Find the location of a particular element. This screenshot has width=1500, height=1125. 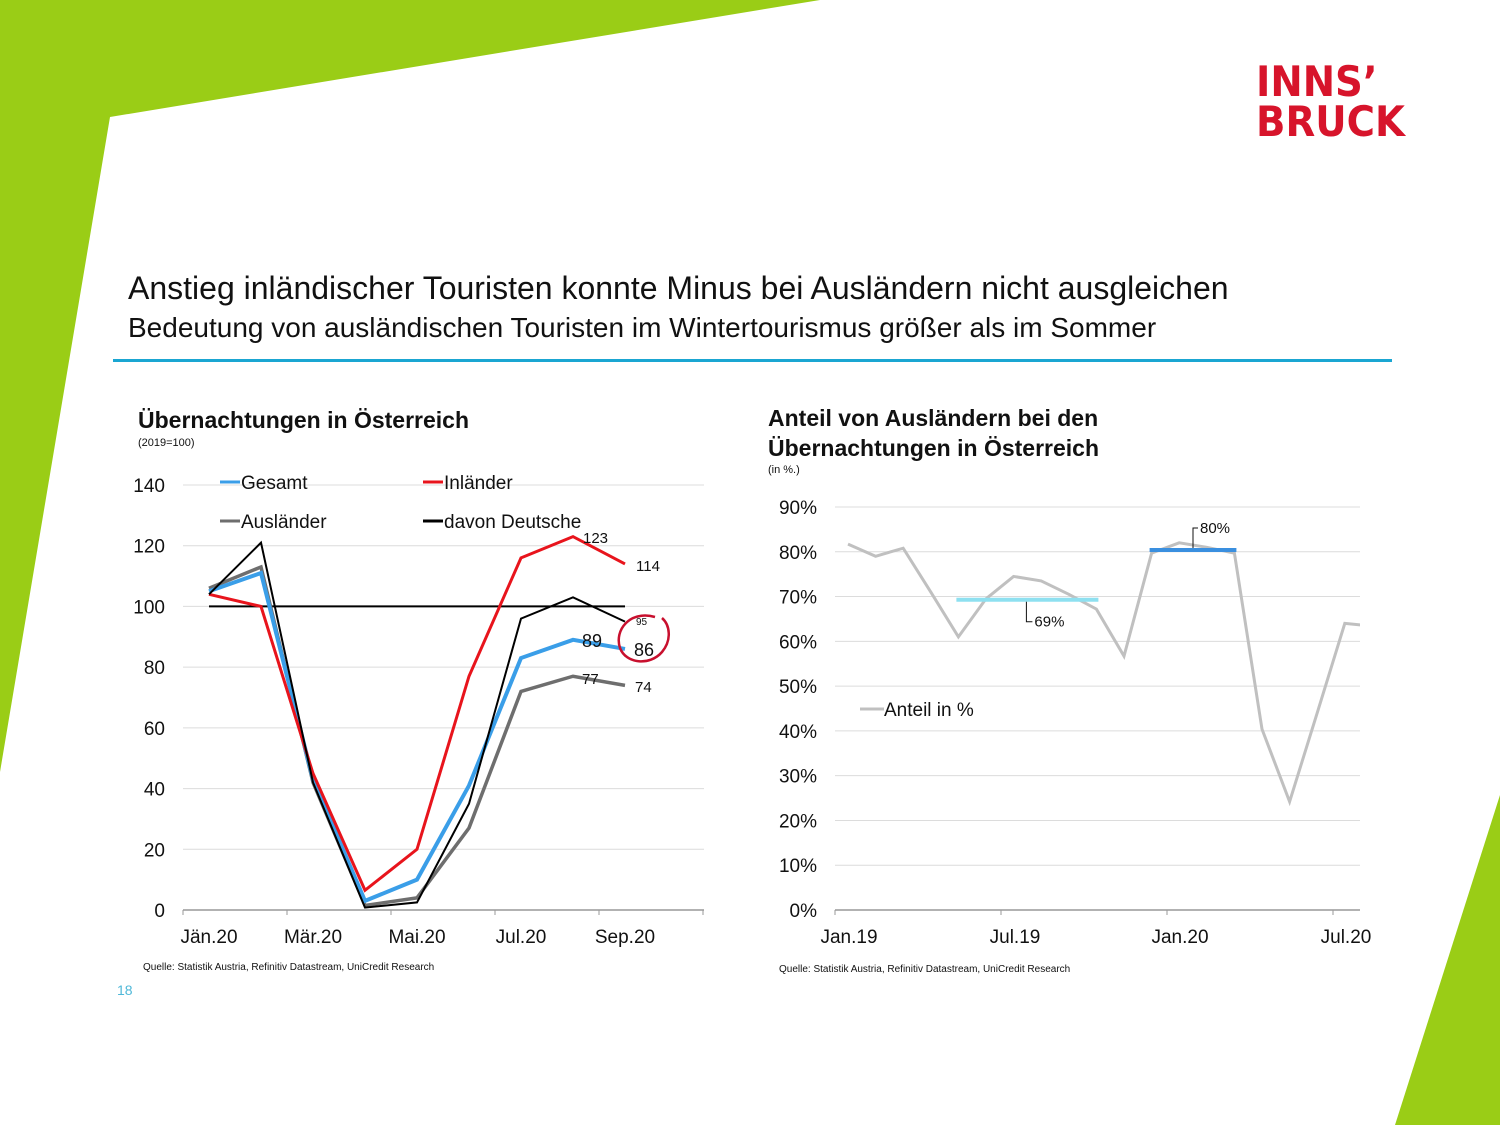

right-chart-title-line2: Übernachtungen in Österreich is located at coordinates (934, 448).